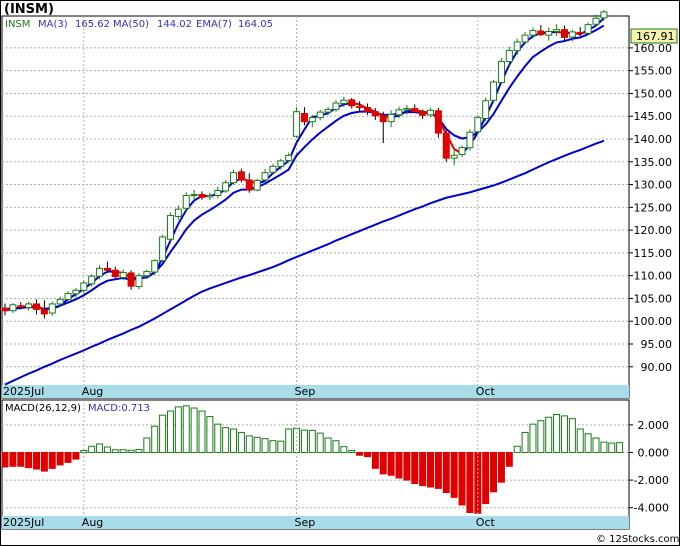  What do you see at coordinates (131, 24) in the screenshot?
I see `legend-ma50: MA(50)` at bounding box center [131, 24].